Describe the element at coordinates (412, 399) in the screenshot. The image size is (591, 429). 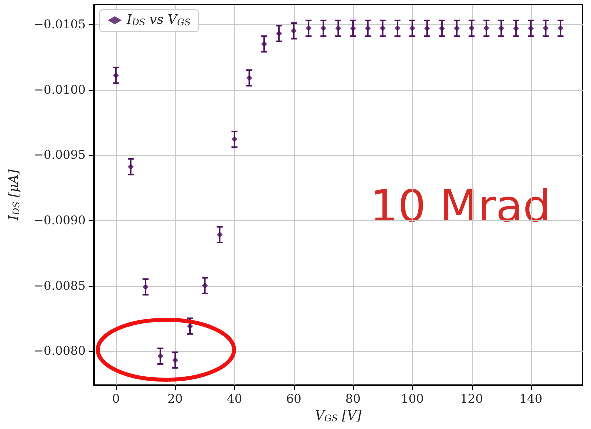
I see `x-tick-label: 100` at that location.